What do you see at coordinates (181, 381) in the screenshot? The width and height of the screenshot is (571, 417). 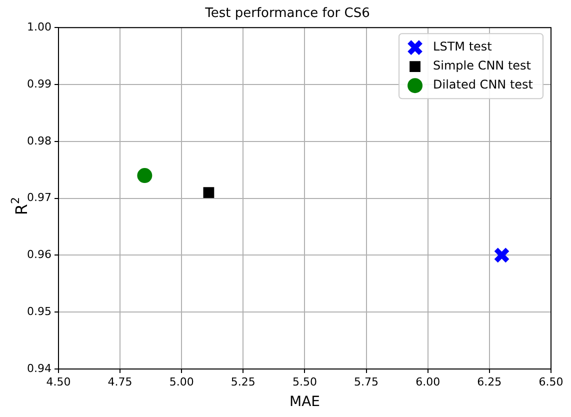 I see `x-tick-label: 5.00` at bounding box center [181, 381].